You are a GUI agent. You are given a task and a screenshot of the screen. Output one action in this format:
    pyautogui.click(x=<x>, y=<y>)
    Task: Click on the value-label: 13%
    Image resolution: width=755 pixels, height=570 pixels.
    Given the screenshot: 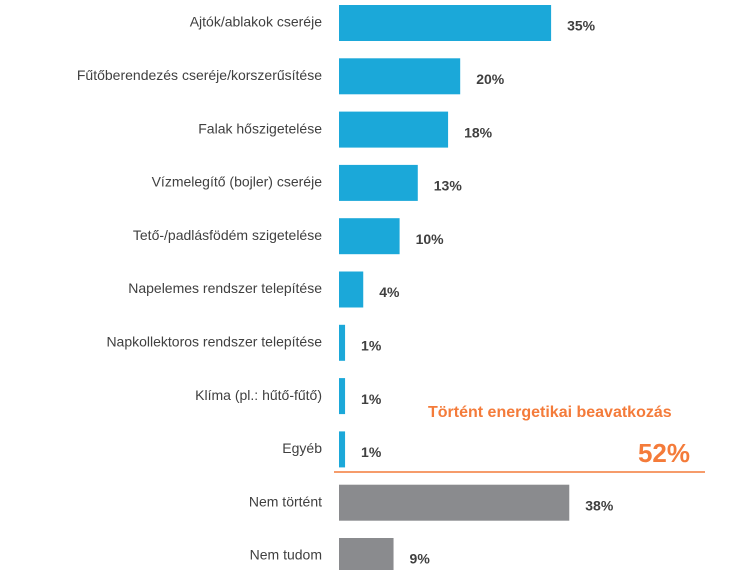 What is the action you would take?
    pyautogui.click(x=448, y=186)
    